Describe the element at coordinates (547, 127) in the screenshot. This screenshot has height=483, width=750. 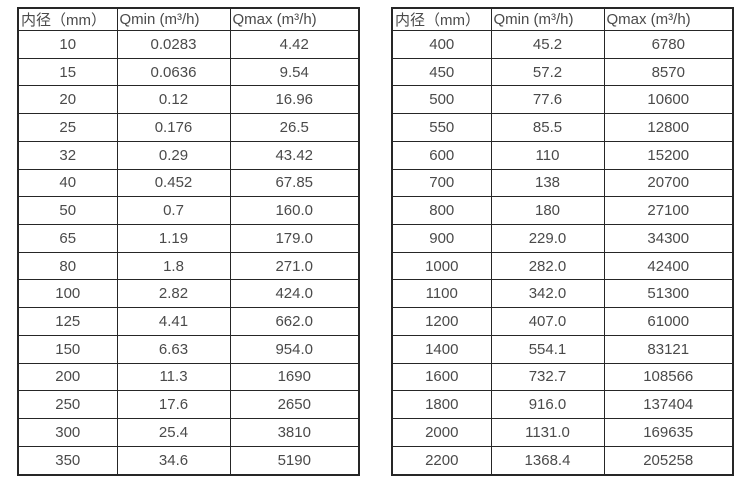
I see `table-cell: 85.5` at that location.